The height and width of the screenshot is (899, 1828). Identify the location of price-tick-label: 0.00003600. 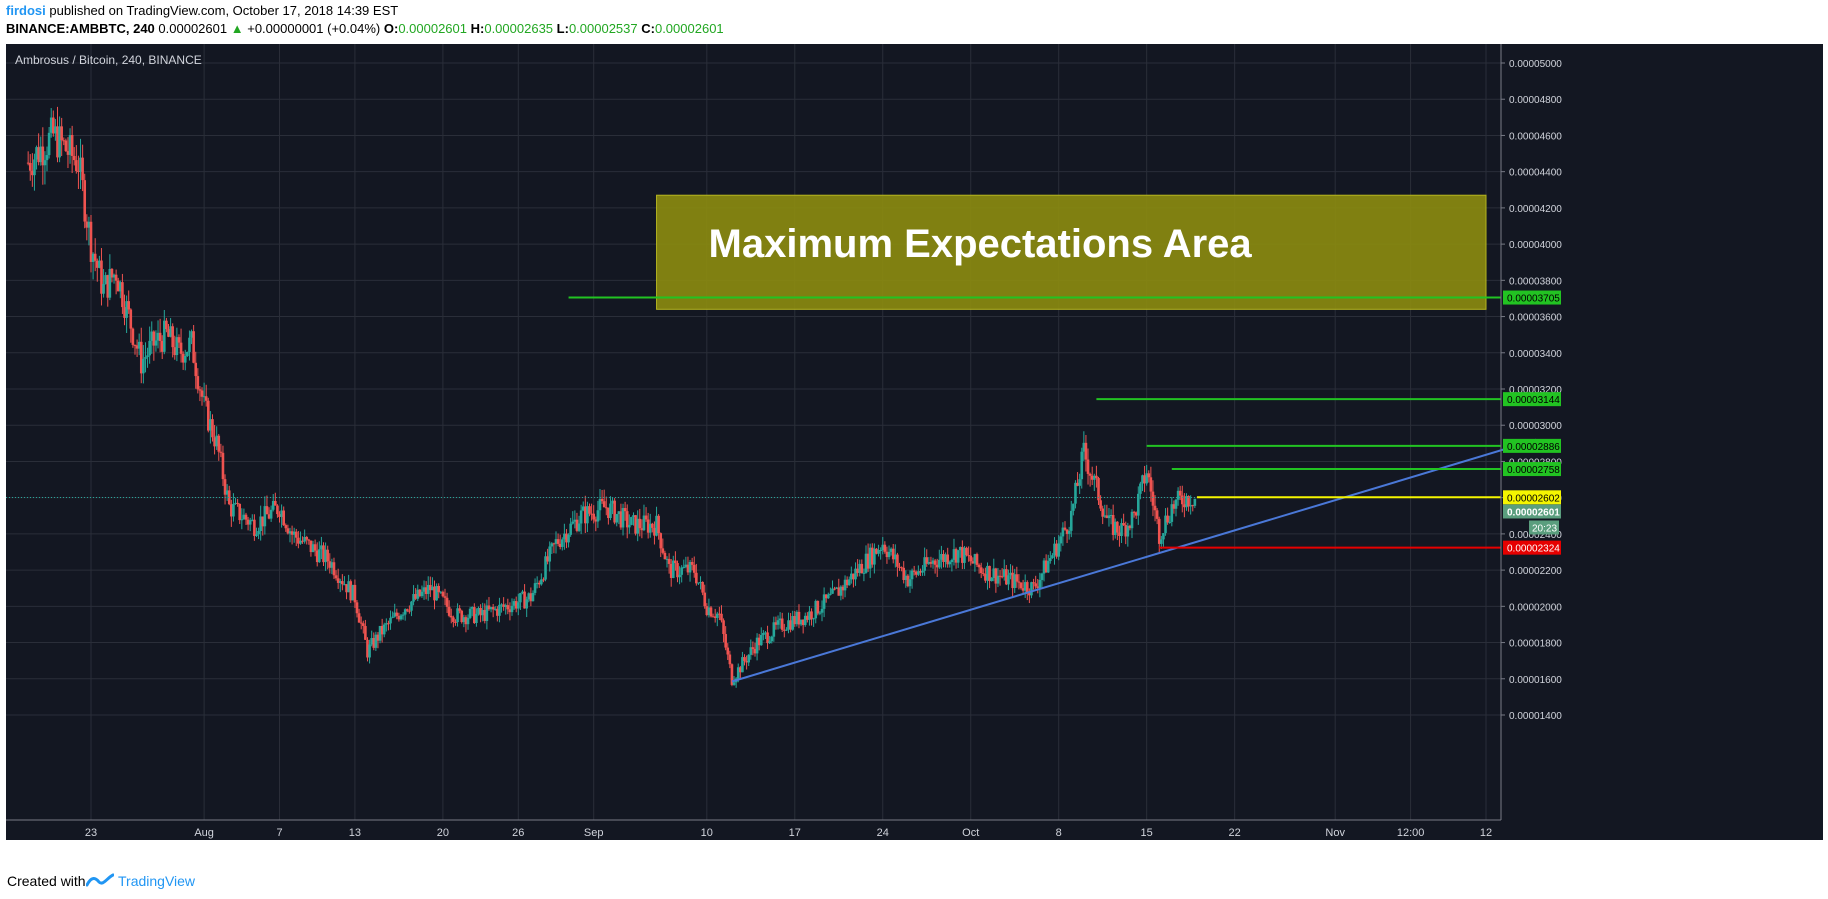
(1535, 318).